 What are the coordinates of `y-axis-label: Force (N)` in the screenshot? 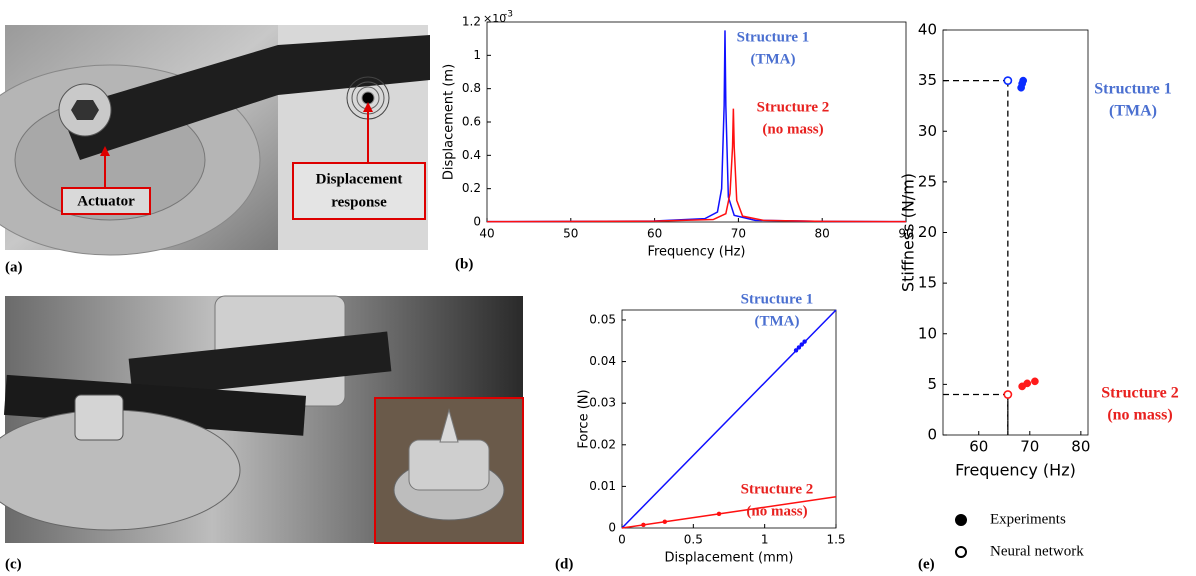 It's located at (584, 418).